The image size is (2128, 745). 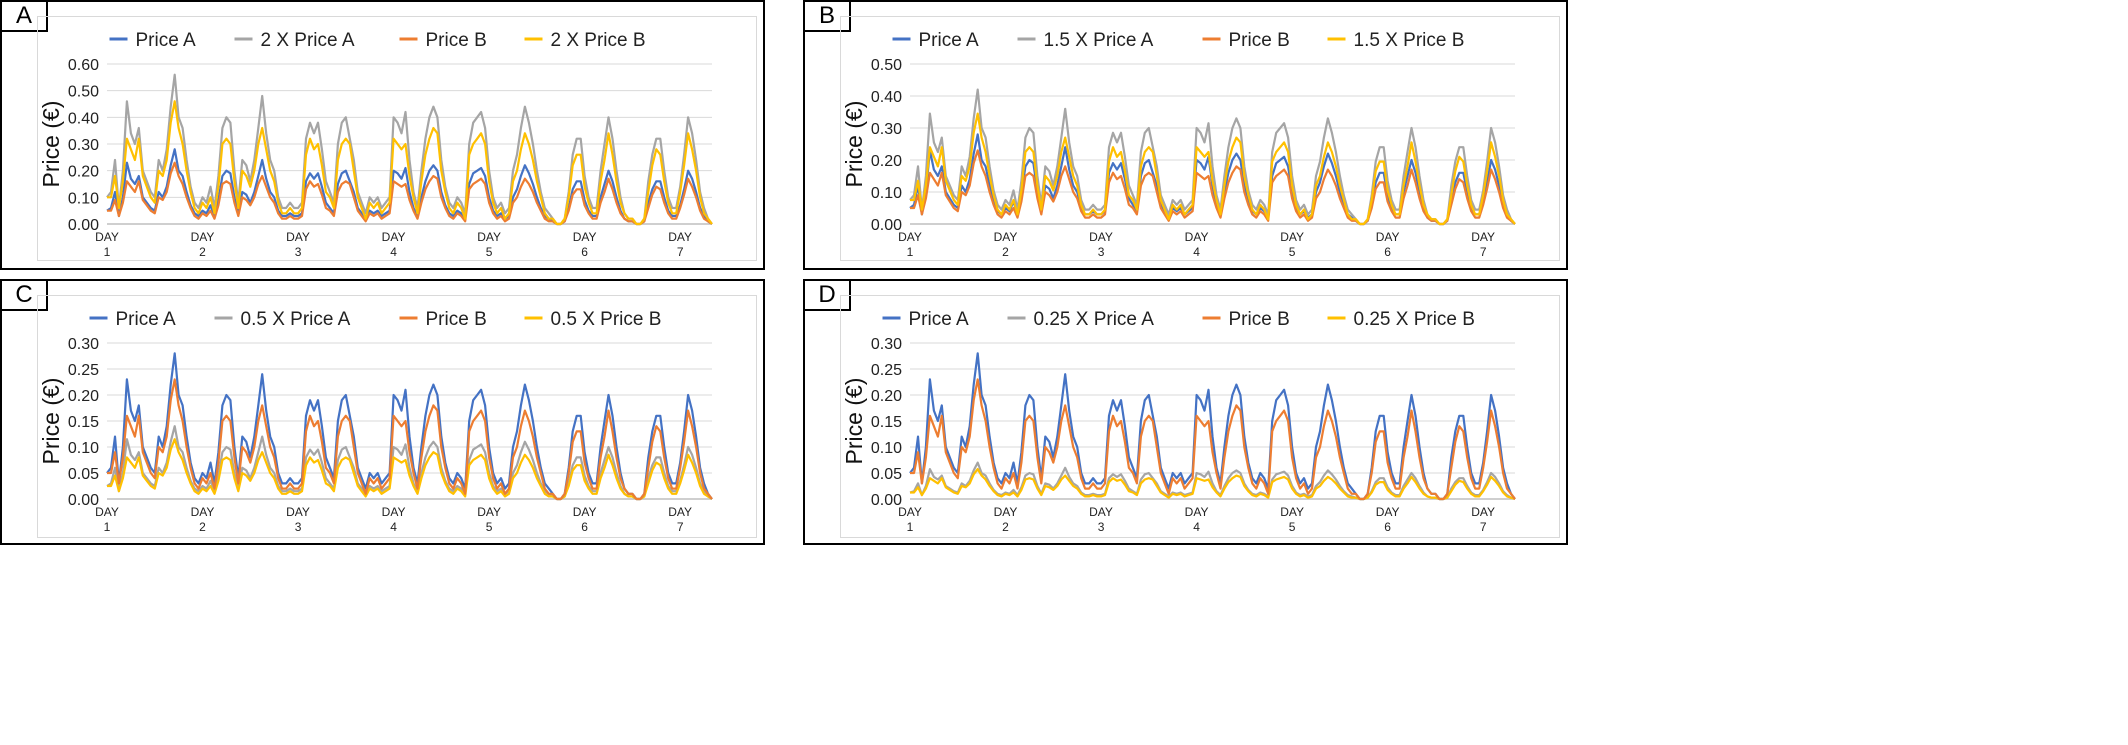 What do you see at coordinates (25, 296) in the screenshot?
I see `panel-label: C` at bounding box center [25, 296].